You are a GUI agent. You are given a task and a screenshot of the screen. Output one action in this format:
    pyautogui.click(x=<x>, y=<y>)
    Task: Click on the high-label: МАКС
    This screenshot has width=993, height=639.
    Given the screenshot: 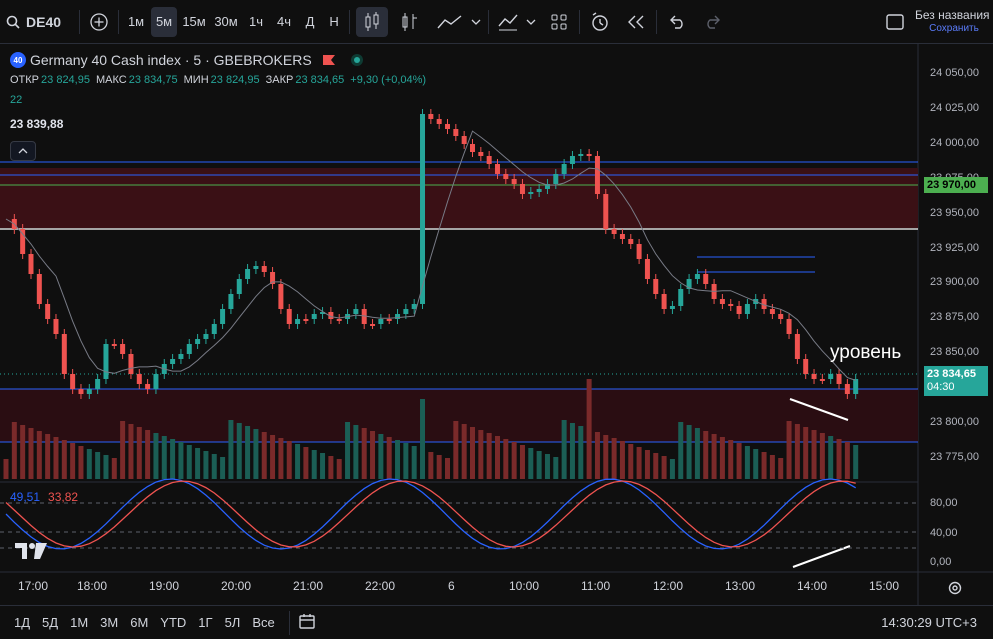 What is the action you would take?
    pyautogui.click(x=111, y=80)
    